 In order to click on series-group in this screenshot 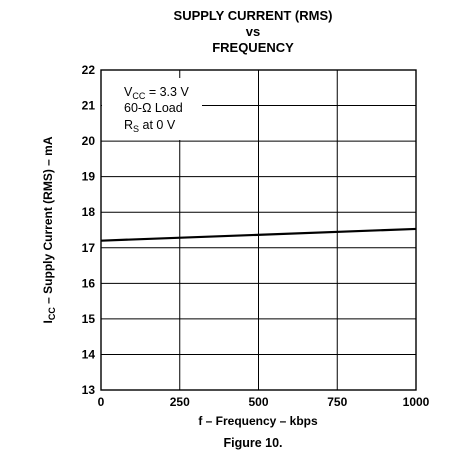, I will do `click(258, 234)`.